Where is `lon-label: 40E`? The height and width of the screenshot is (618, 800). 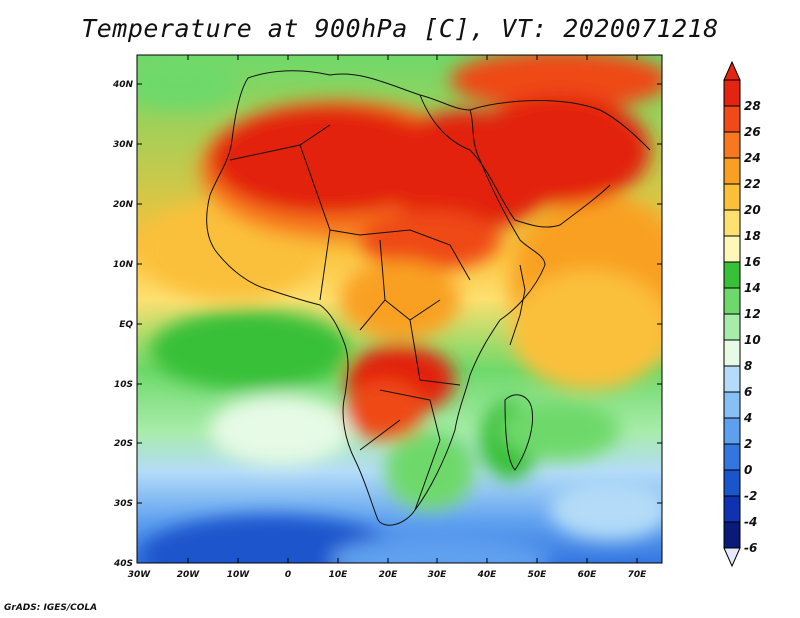
lon-label: 40E is located at coordinates (487, 575).